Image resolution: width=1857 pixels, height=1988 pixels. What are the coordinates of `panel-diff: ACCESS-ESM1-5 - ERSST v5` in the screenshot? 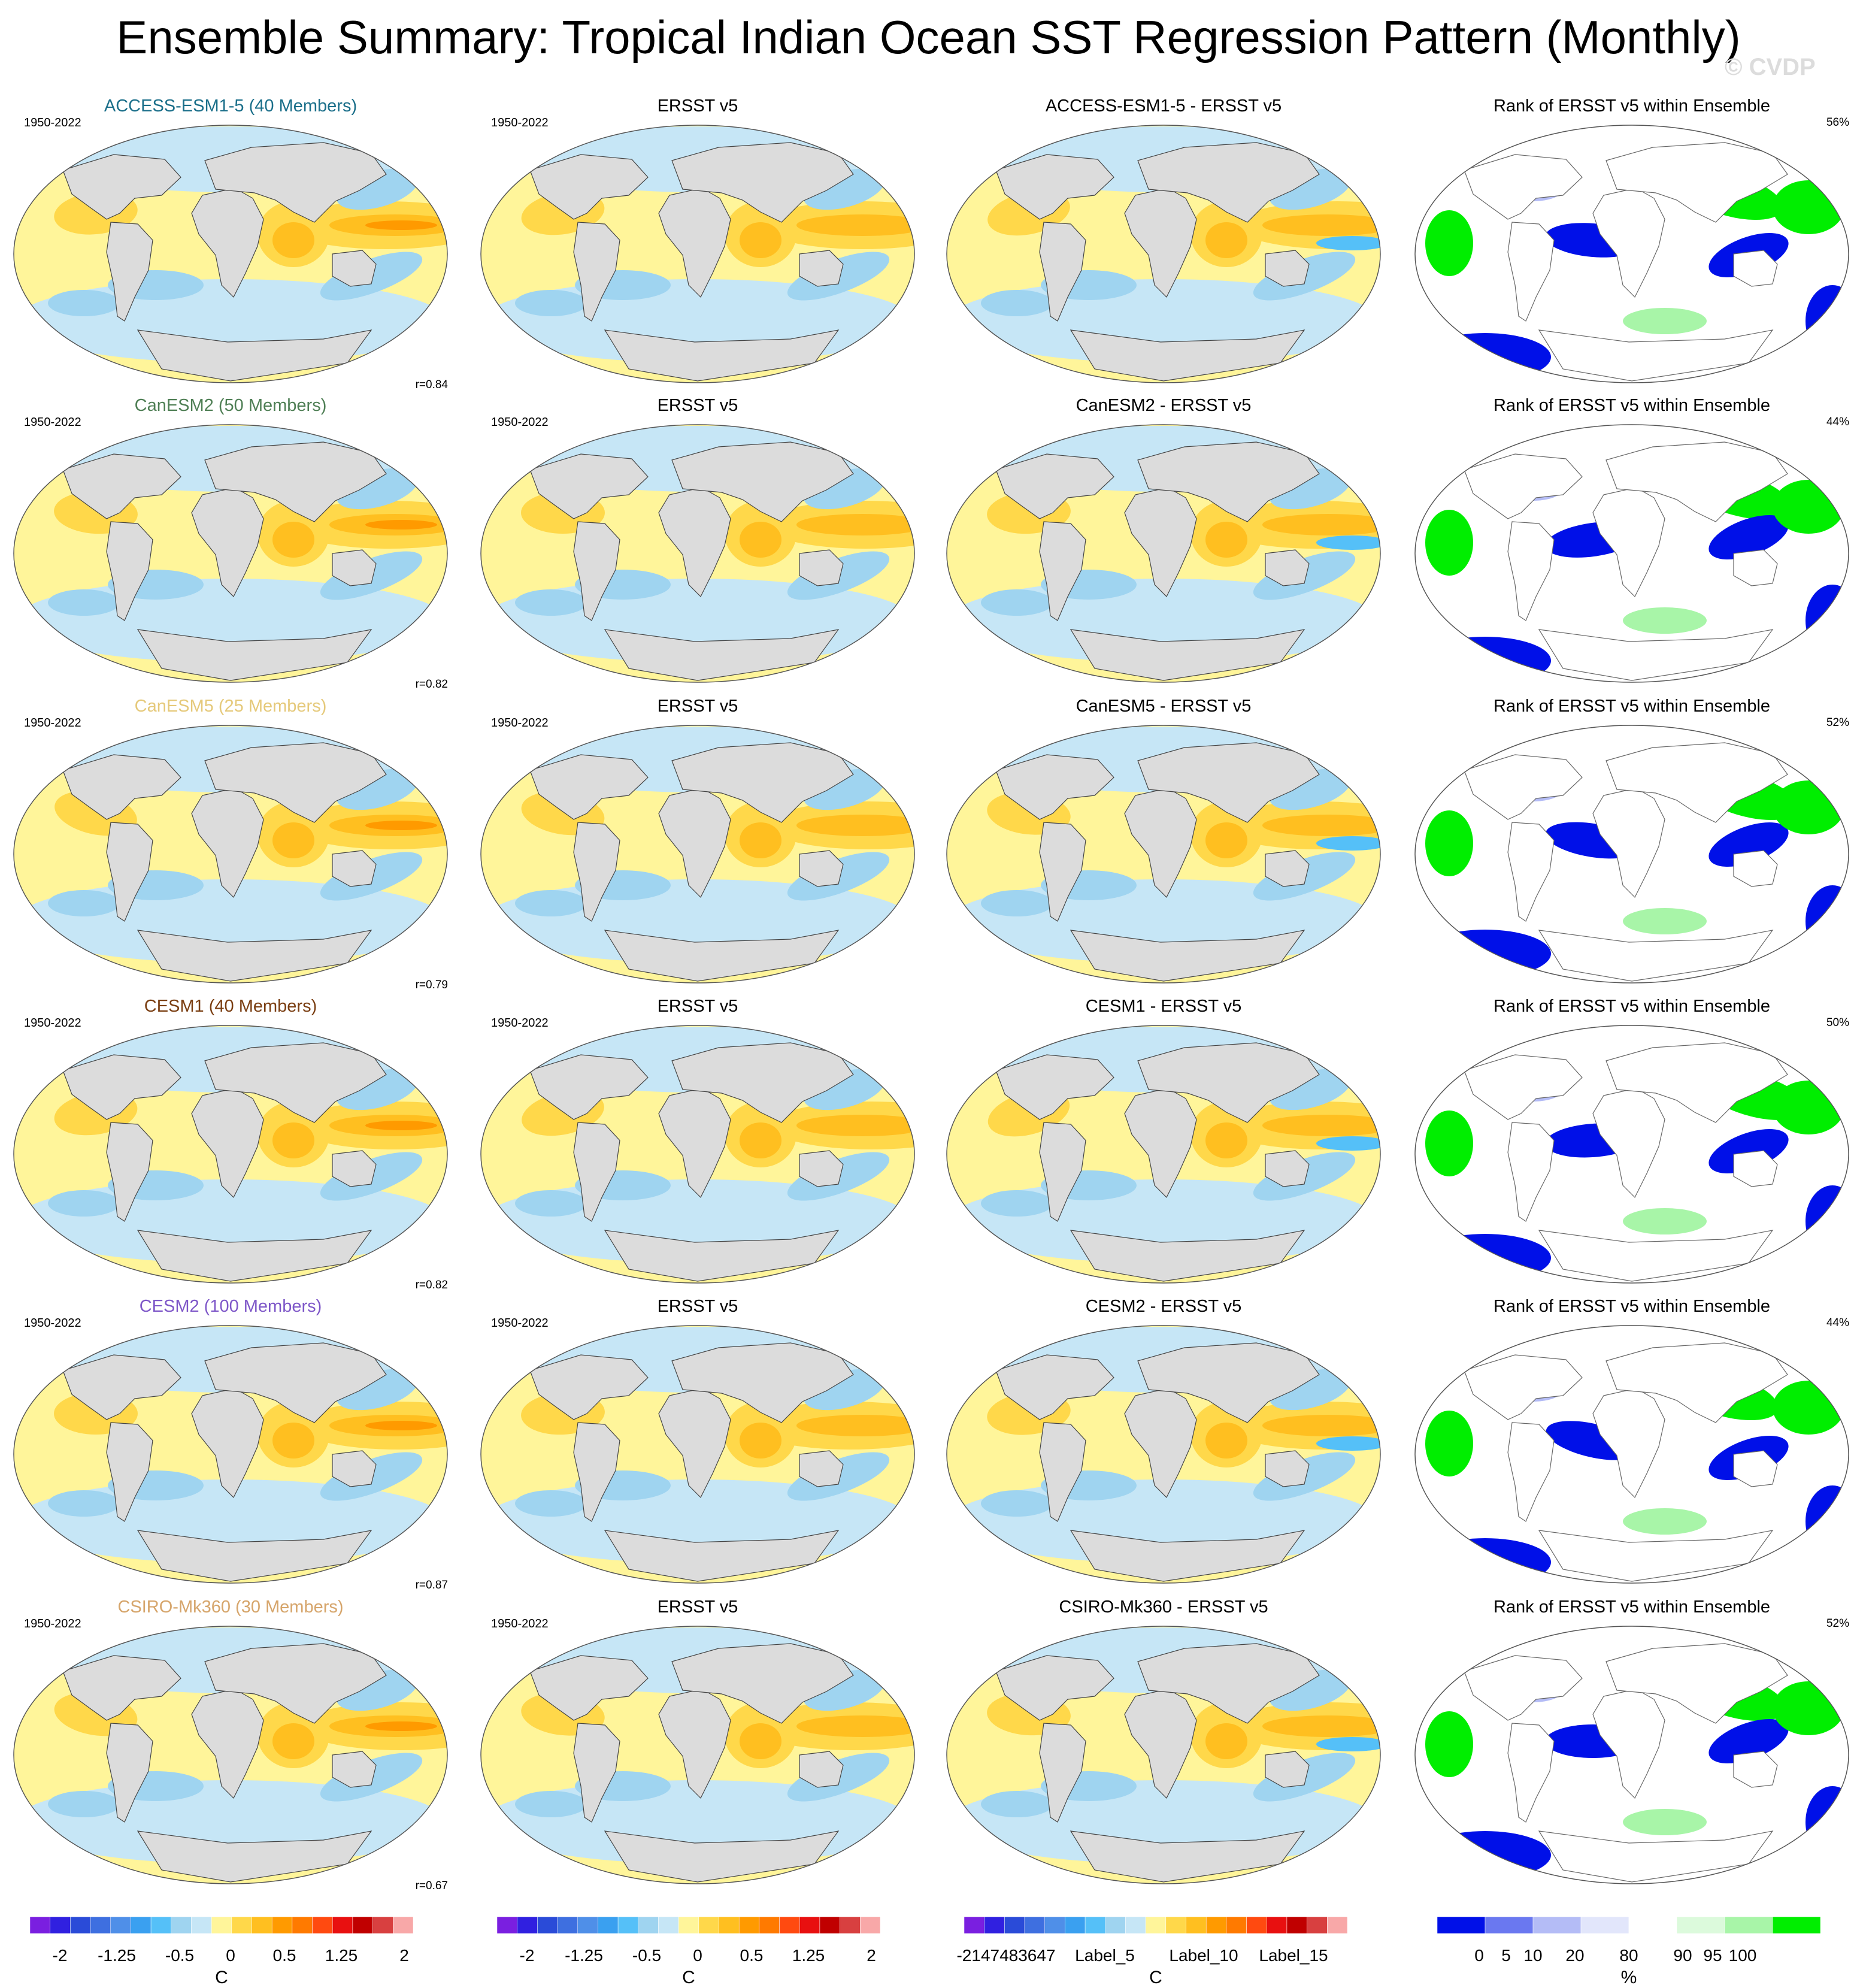 It's located at (1163, 245).